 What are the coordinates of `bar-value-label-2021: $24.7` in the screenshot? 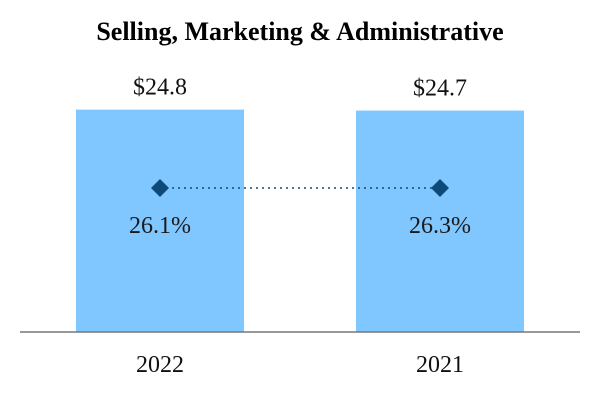 It's located at (440, 89).